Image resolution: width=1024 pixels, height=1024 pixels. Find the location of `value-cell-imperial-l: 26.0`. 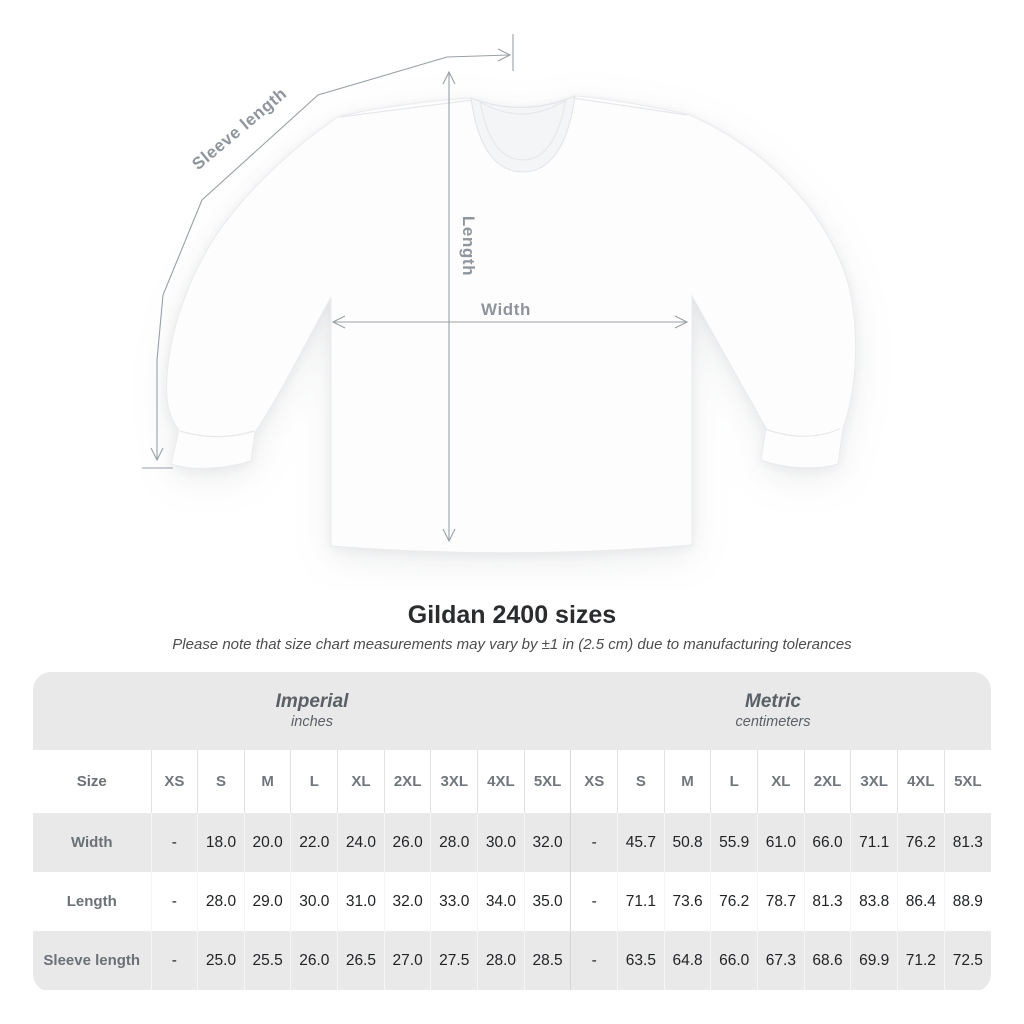

value-cell-imperial-l: 26.0 is located at coordinates (314, 960).